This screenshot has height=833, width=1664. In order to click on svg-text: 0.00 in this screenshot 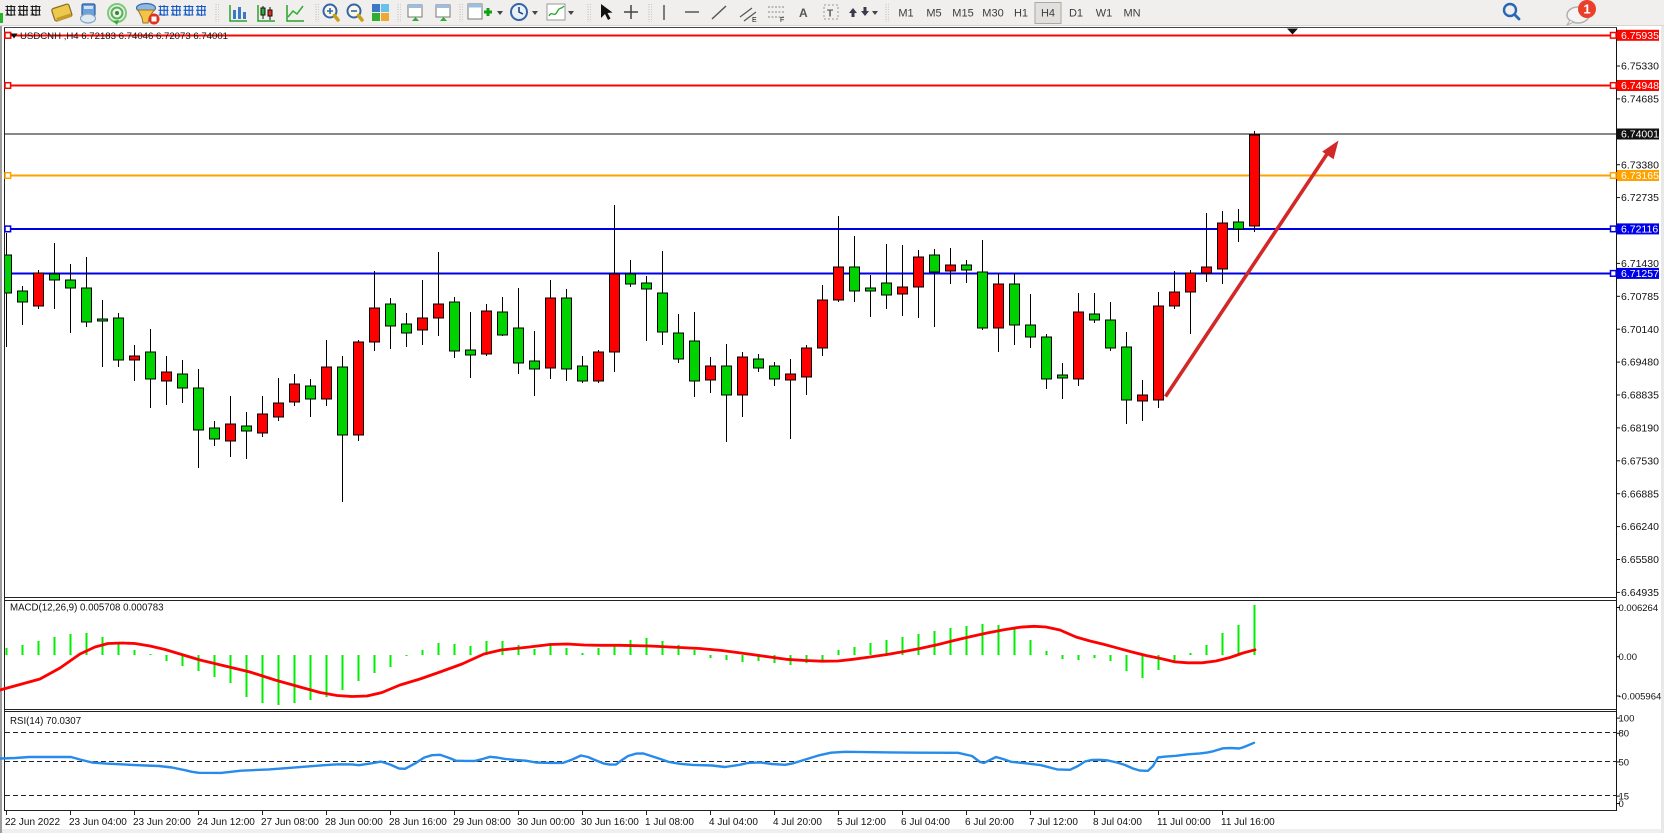, I will do `click(1628, 657)`.